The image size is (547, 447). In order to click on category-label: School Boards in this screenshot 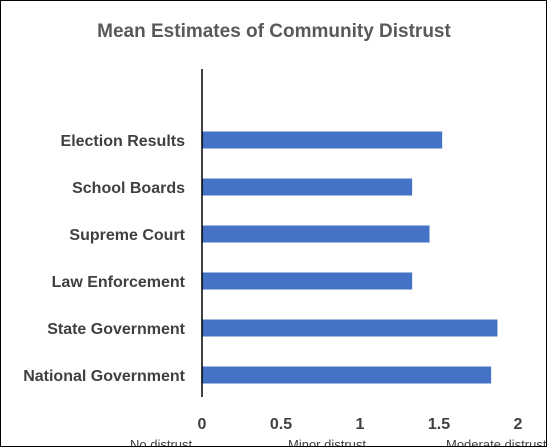, I will do `click(128, 188)`.